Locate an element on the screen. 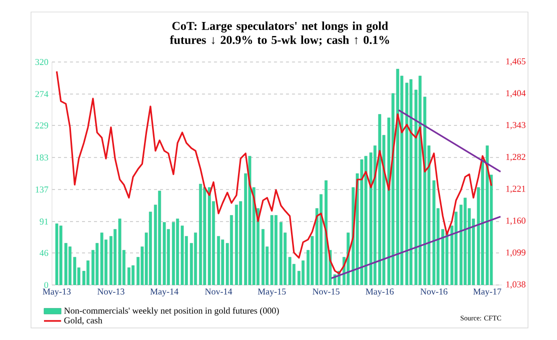 The height and width of the screenshot is (340, 557). y2-tick-label: 1,038 is located at coordinates (516, 285).